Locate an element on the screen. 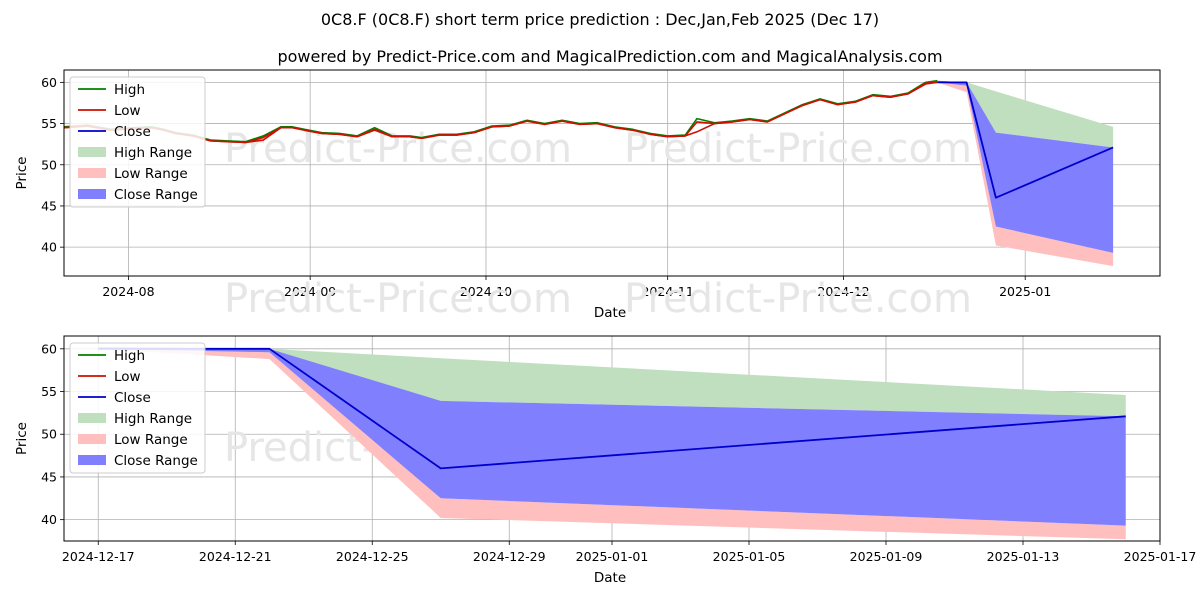 The image size is (1200, 600). x-tick-label: 2024-09 is located at coordinates (310, 291).